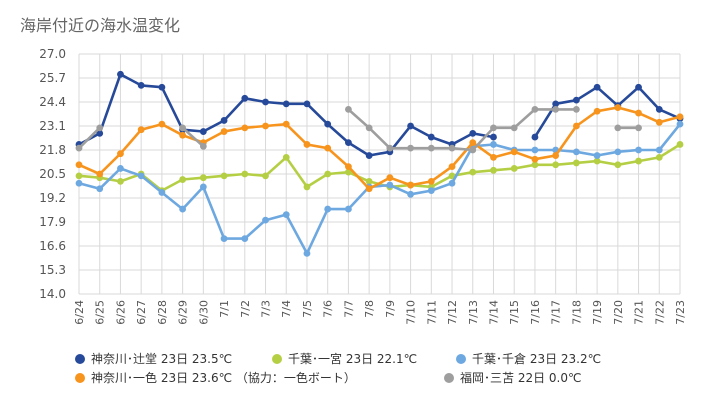  I want to click on x-tick-label: 7/10, so click(411, 312).